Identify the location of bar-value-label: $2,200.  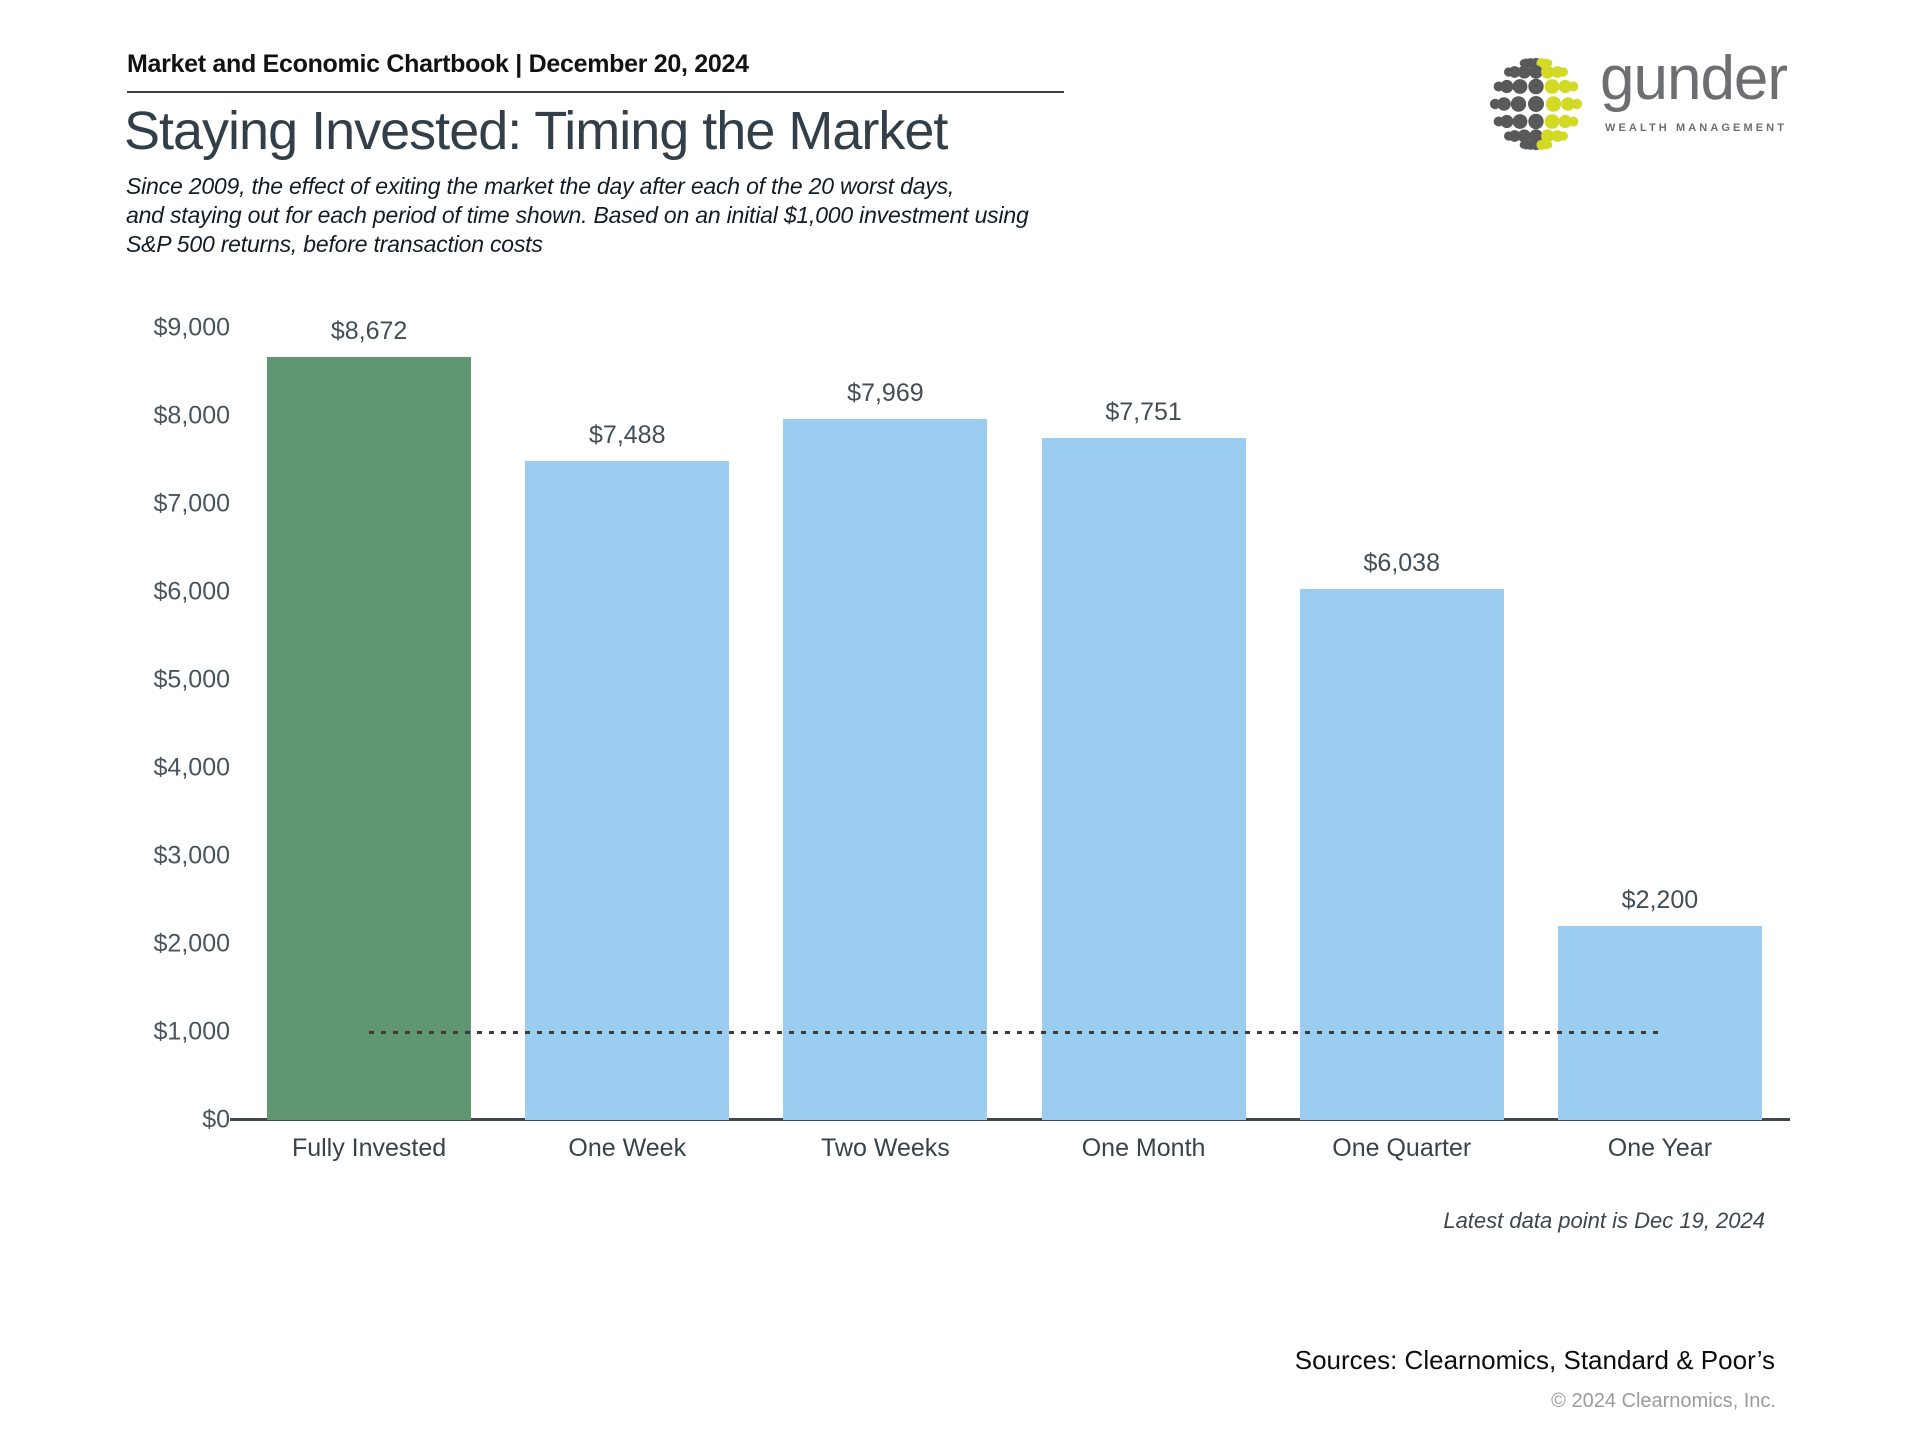
(1660, 900).